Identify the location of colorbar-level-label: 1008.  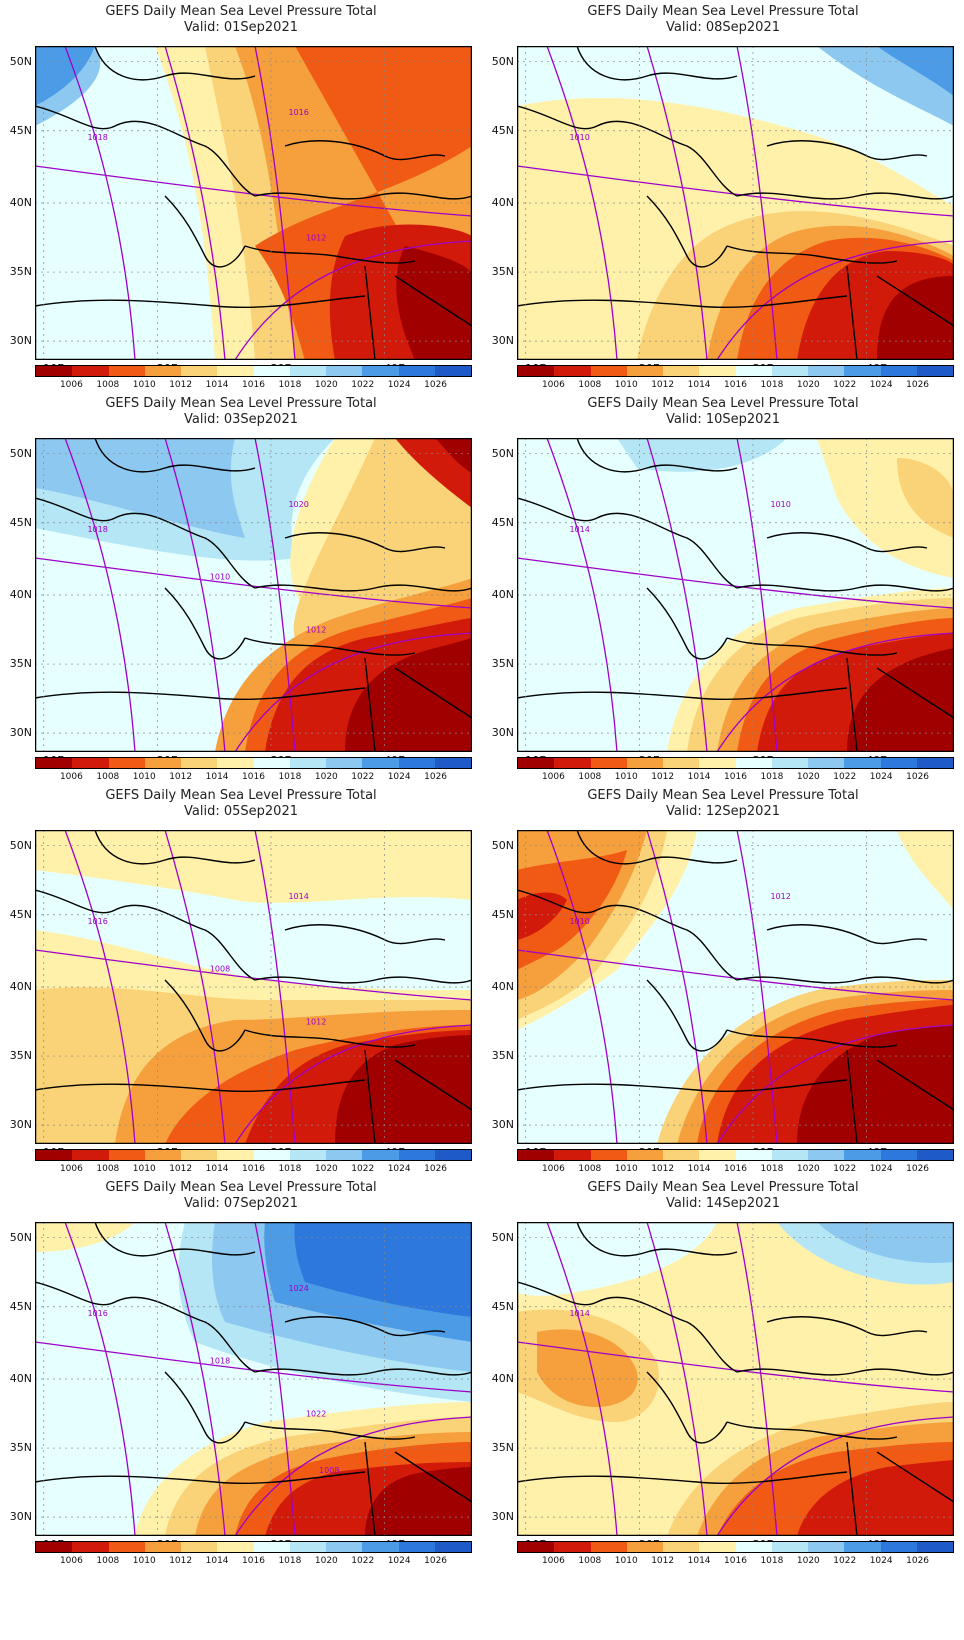
(590, 385).